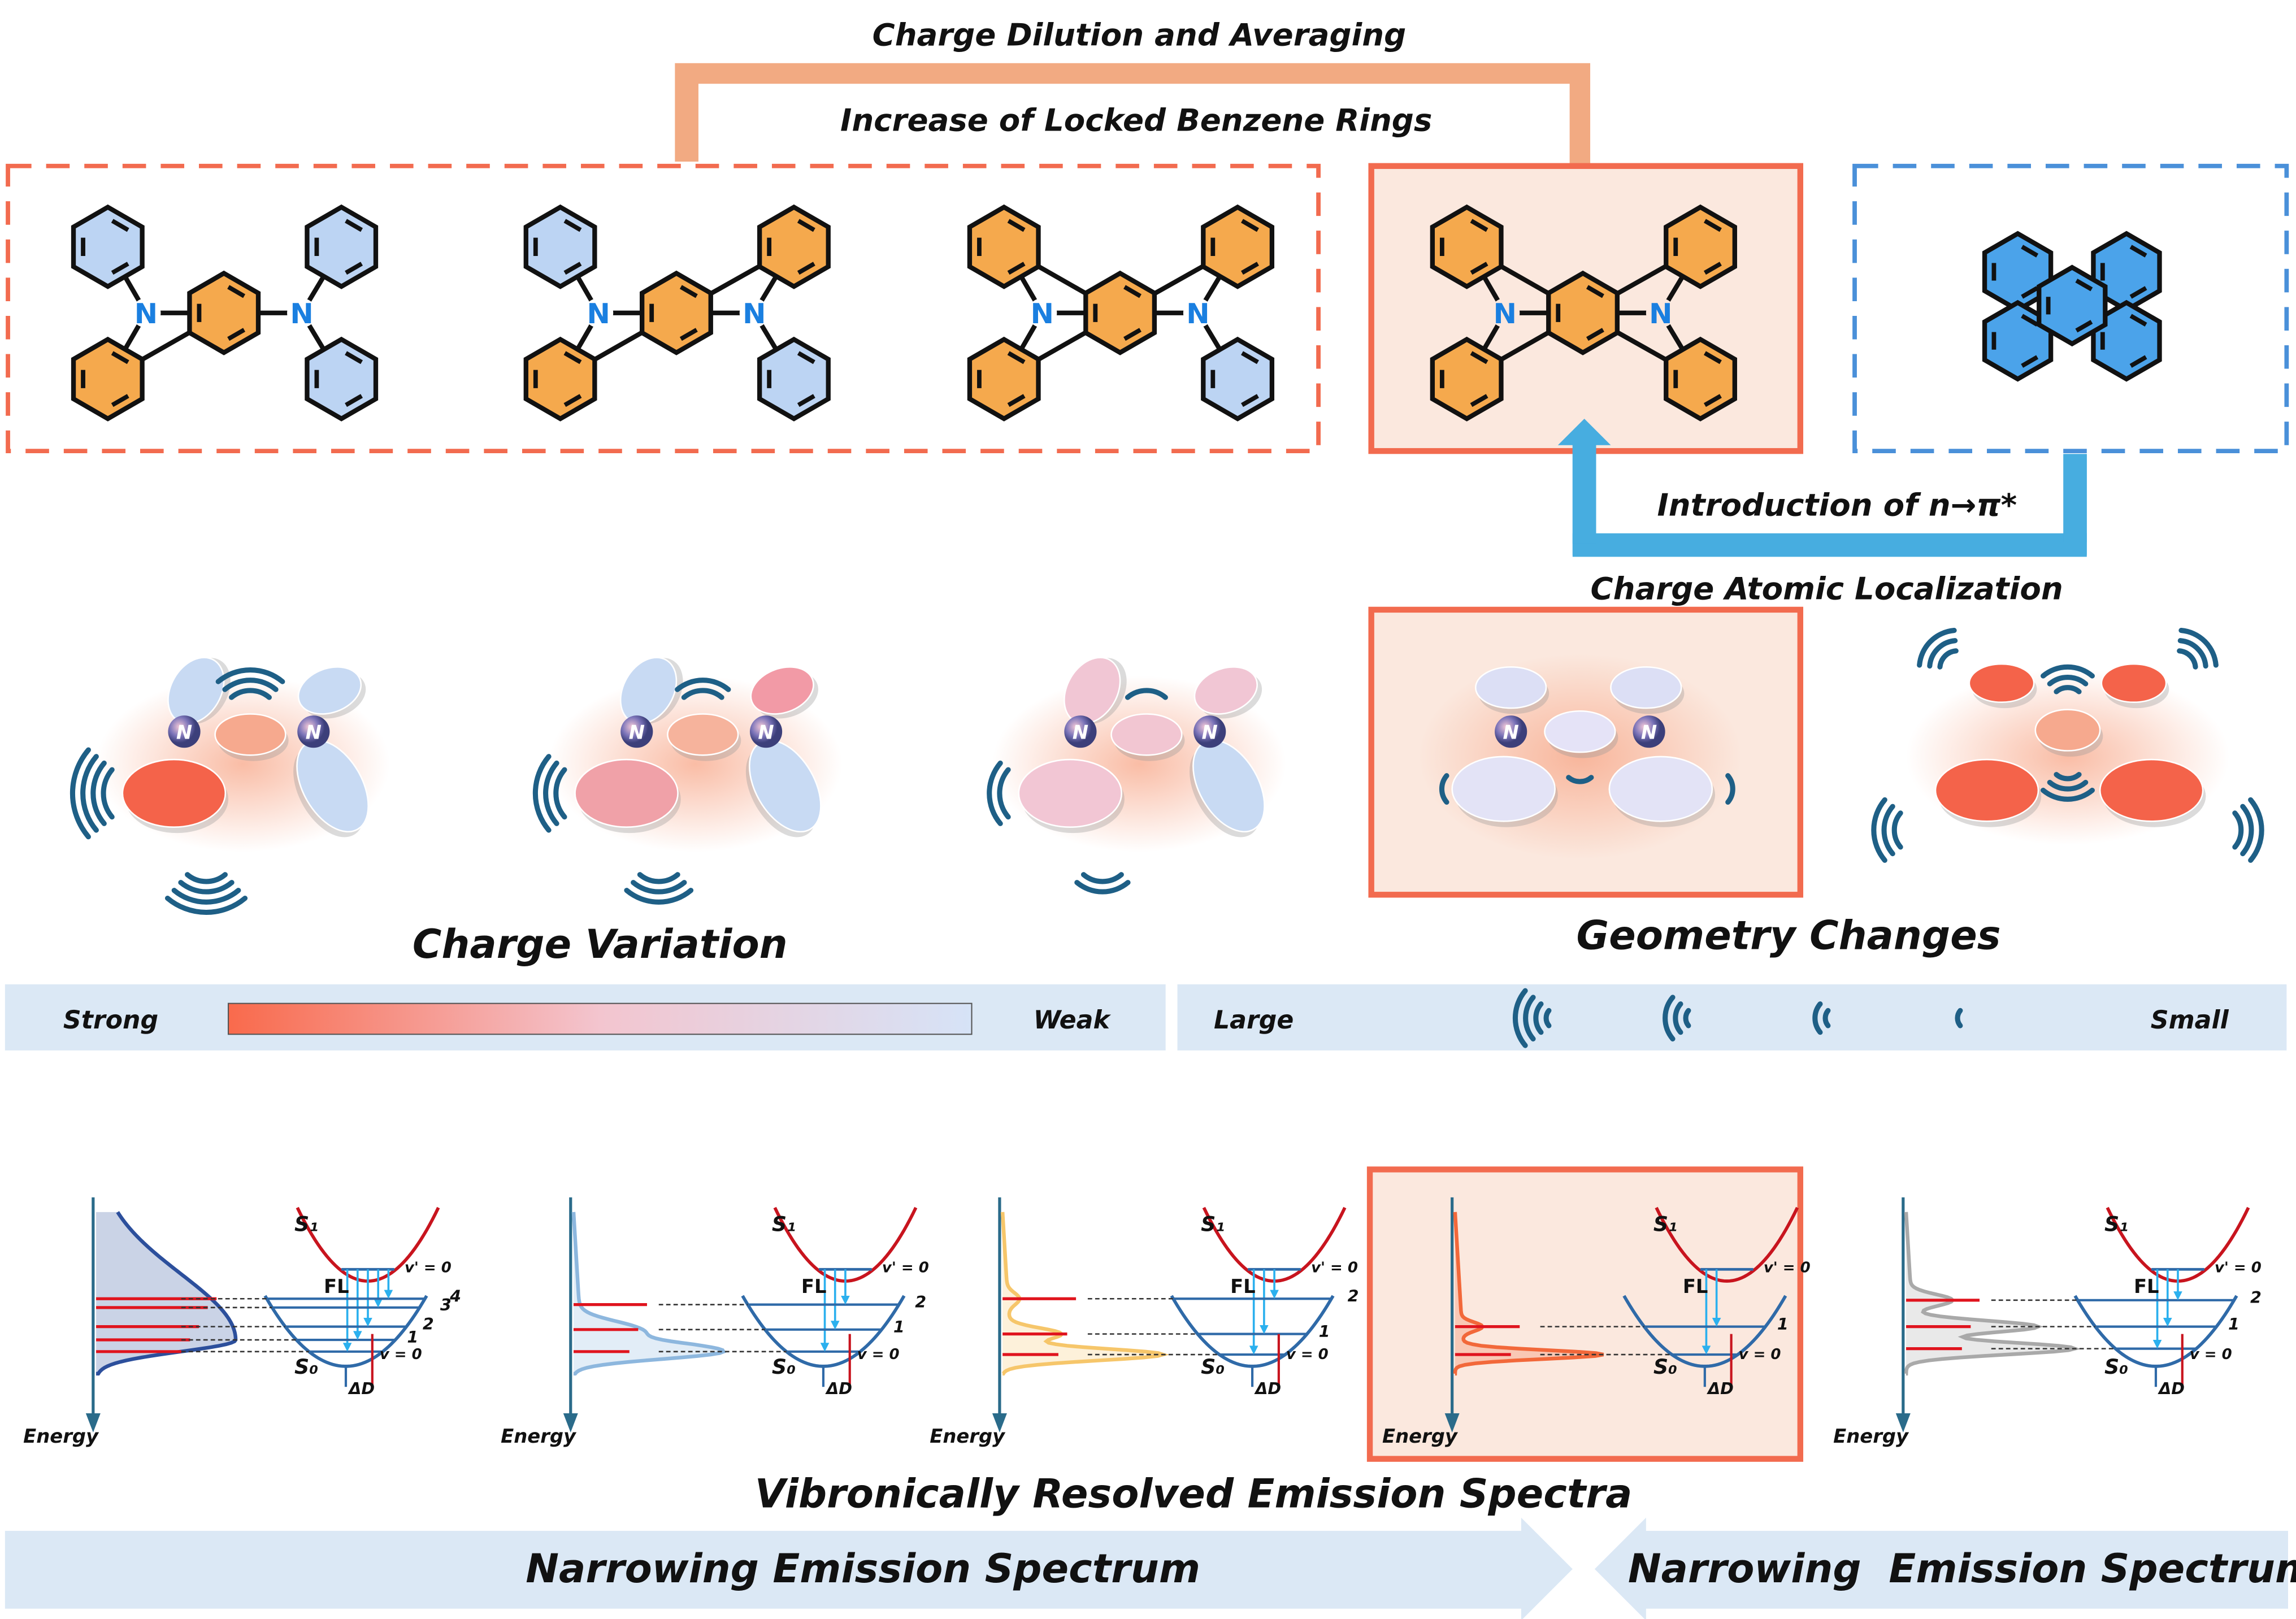 The height and width of the screenshot is (1619, 2296). Describe the element at coordinates (446, 1304) in the screenshot. I see `level-number-label: 3` at that location.